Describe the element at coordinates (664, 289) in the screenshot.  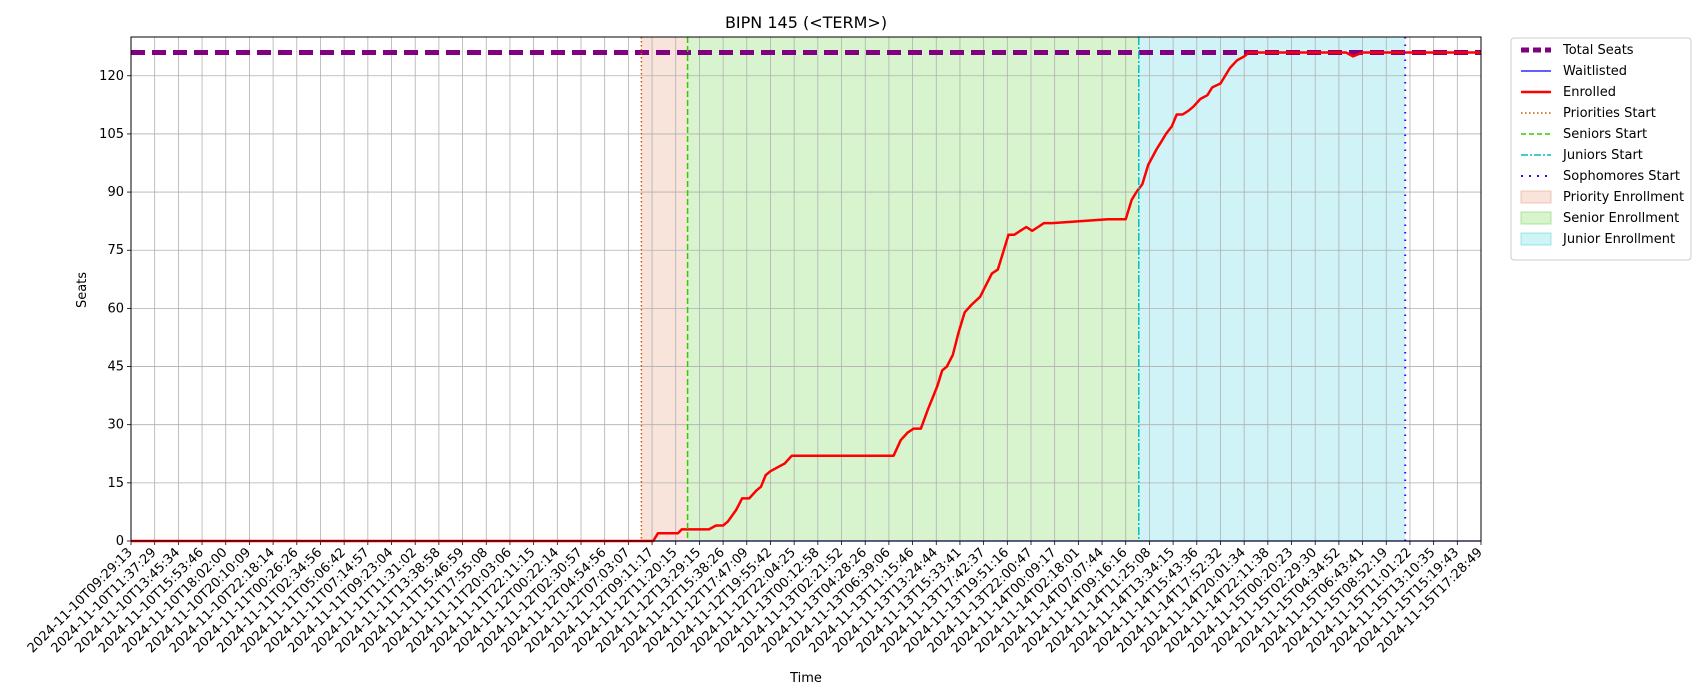
I see `span-priority-enrollment` at that location.